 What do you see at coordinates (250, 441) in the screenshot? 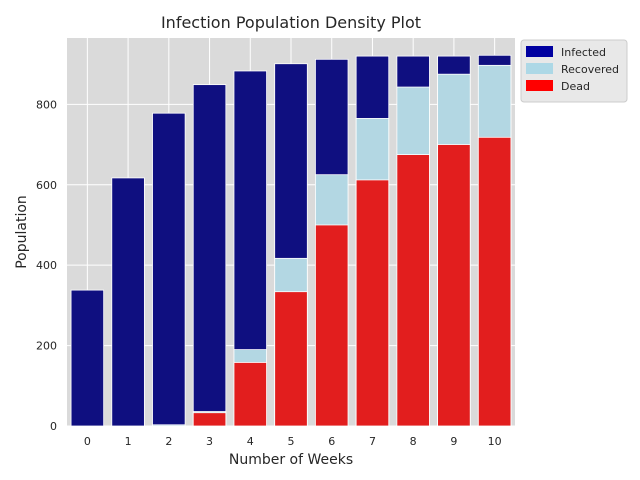
I see `x-tick-label: 4` at bounding box center [250, 441].